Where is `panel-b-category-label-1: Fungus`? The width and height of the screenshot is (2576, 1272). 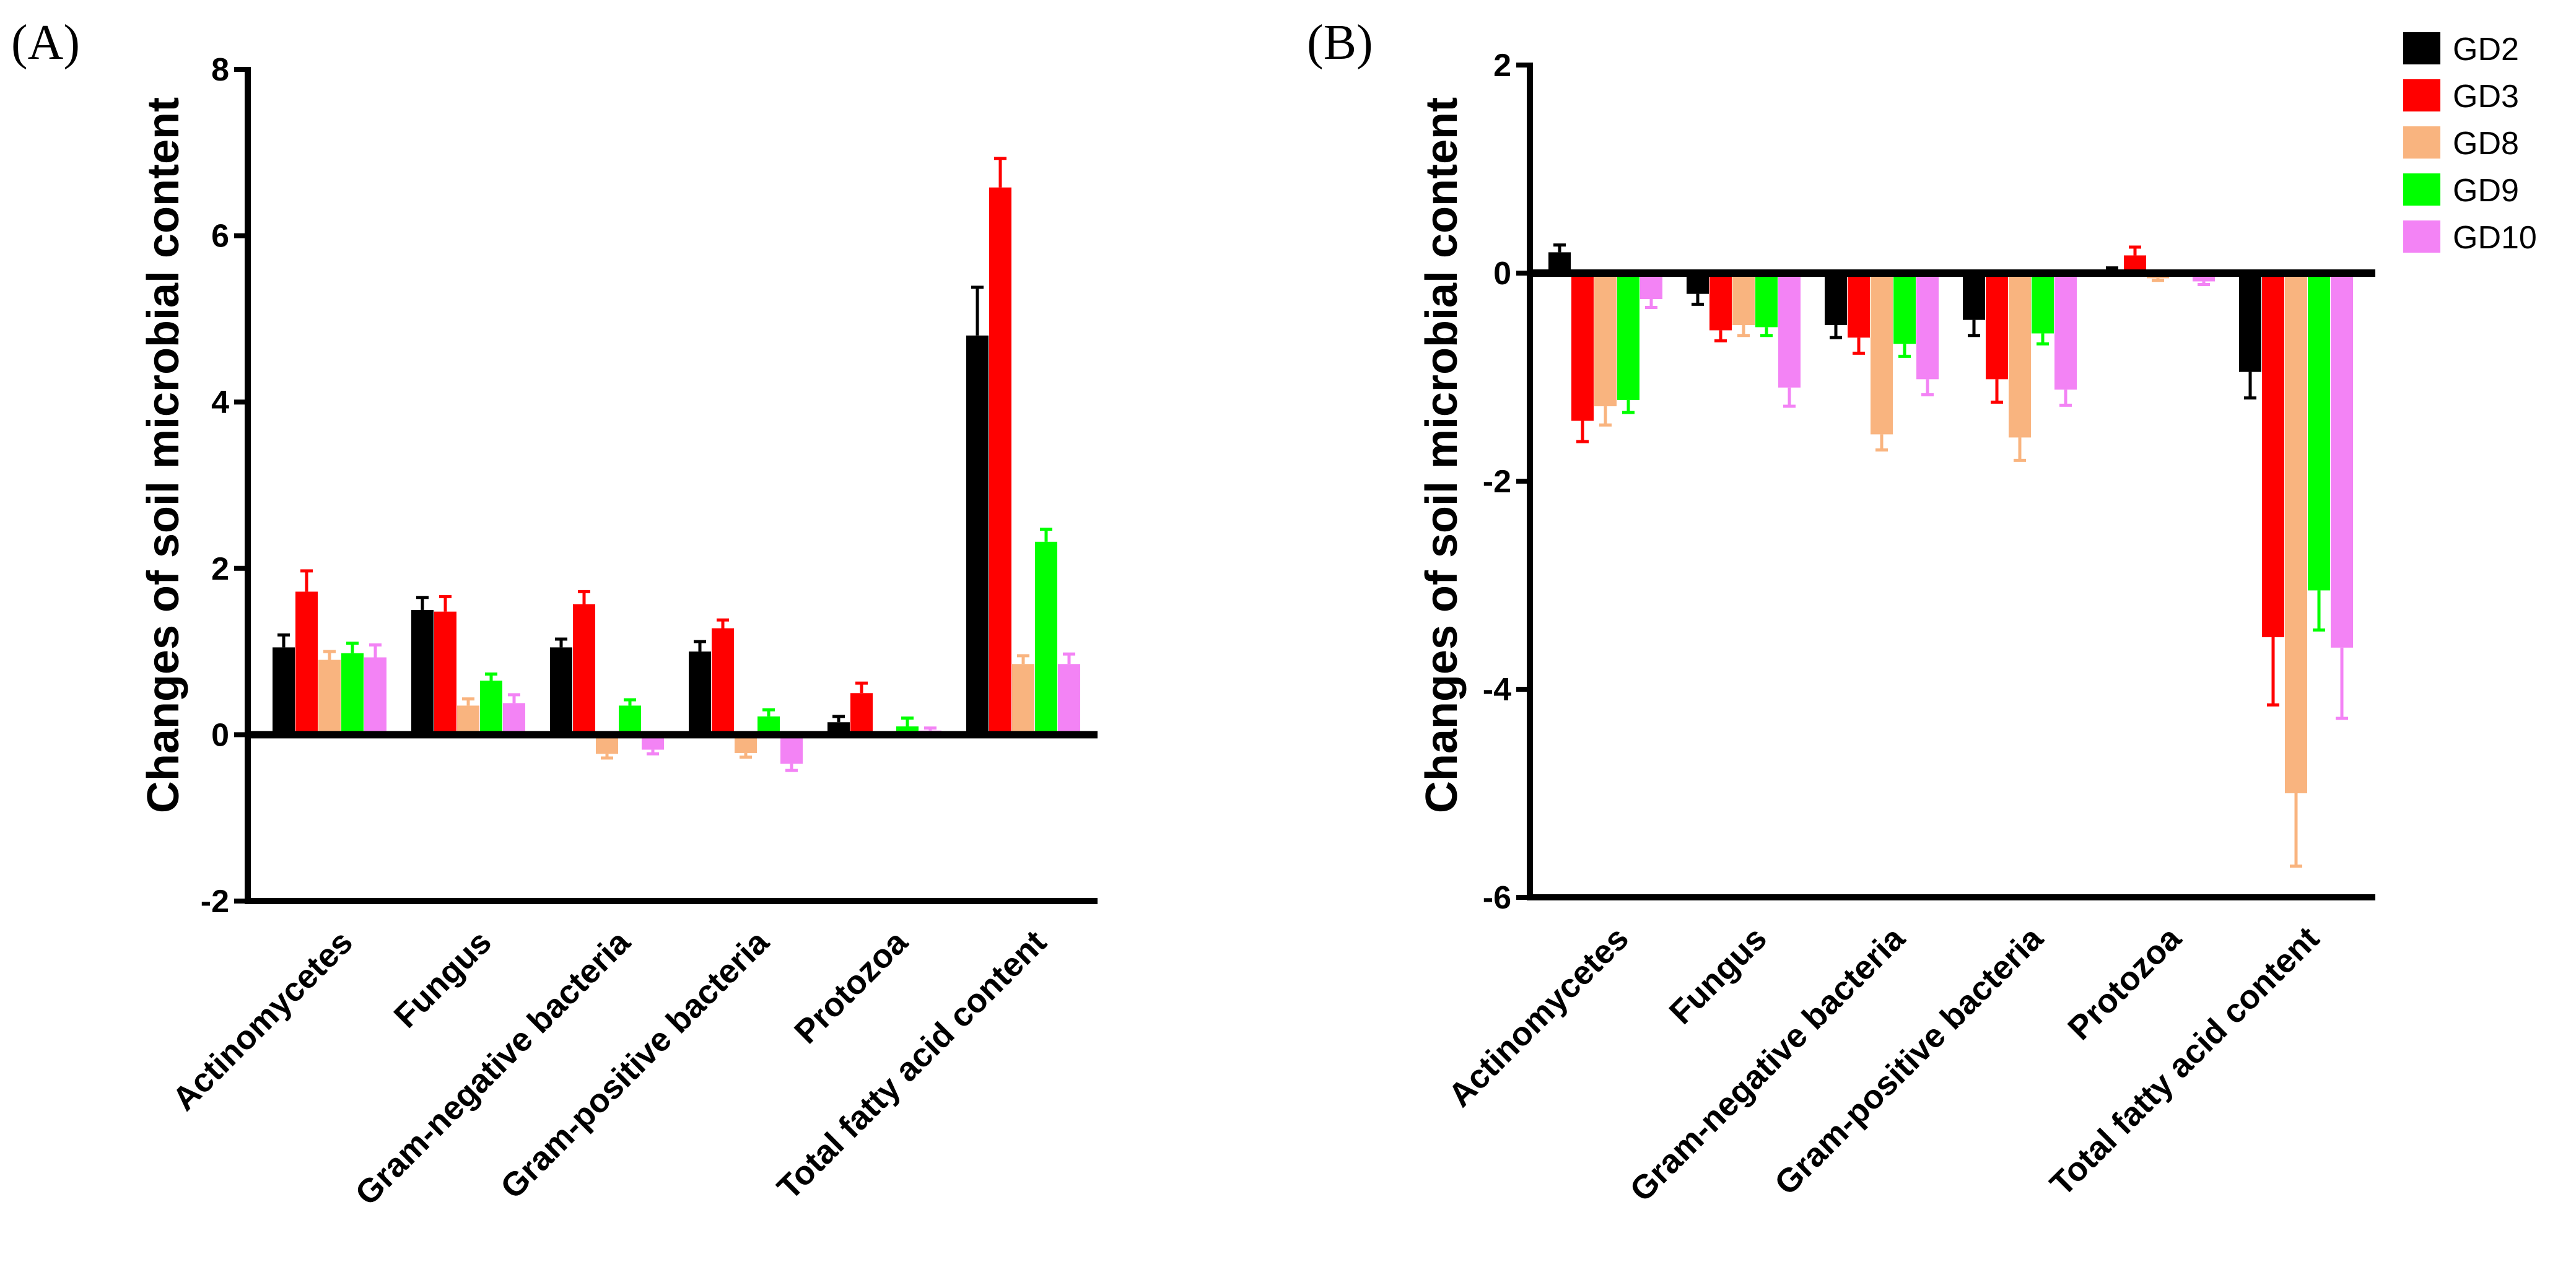
panel-b-category-label-1: Fungus is located at coordinates (1718, 975).